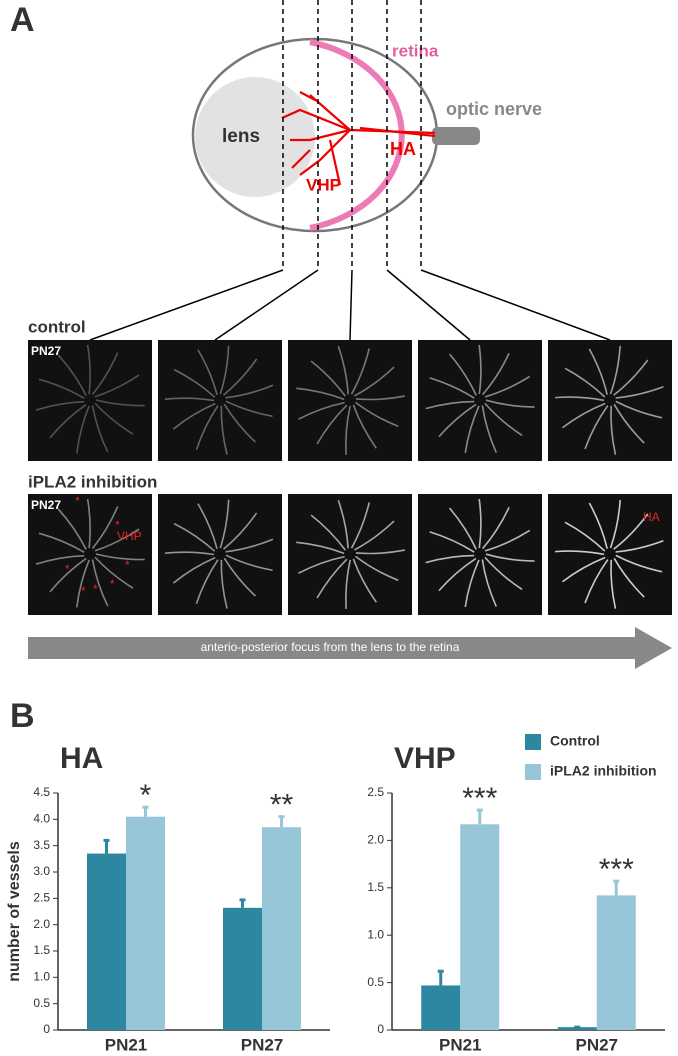 The image size is (678, 1056). I want to click on retina-label: retina, so click(415, 50).